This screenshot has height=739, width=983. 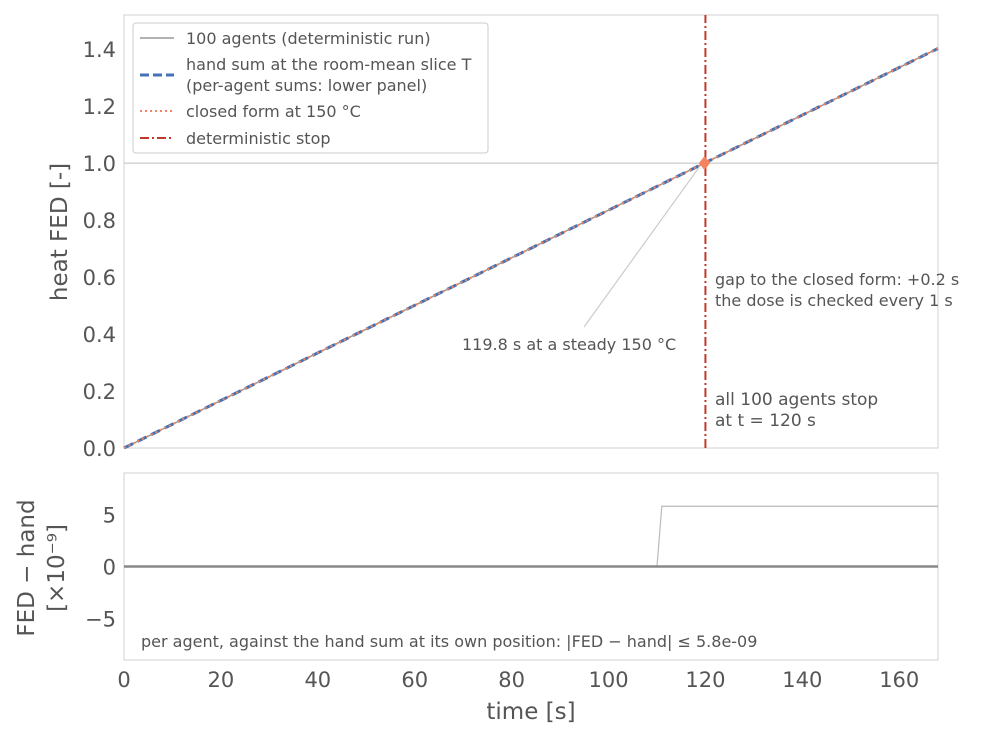 What do you see at coordinates (705, 680) in the screenshot?
I see `x-tick-label: 120` at bounding box center [705, 680].